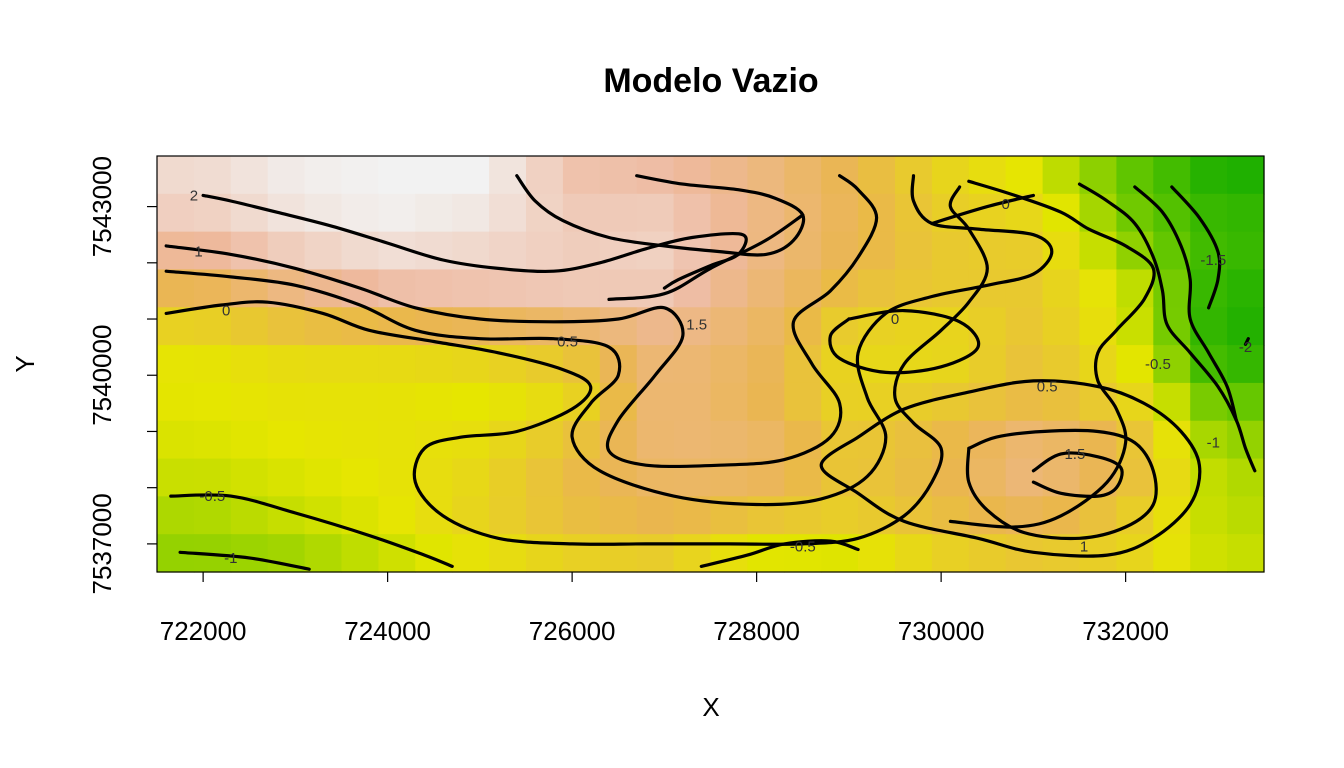  I want to click on y-axis: 7537000 7540000 7543000, so click(122, 375).